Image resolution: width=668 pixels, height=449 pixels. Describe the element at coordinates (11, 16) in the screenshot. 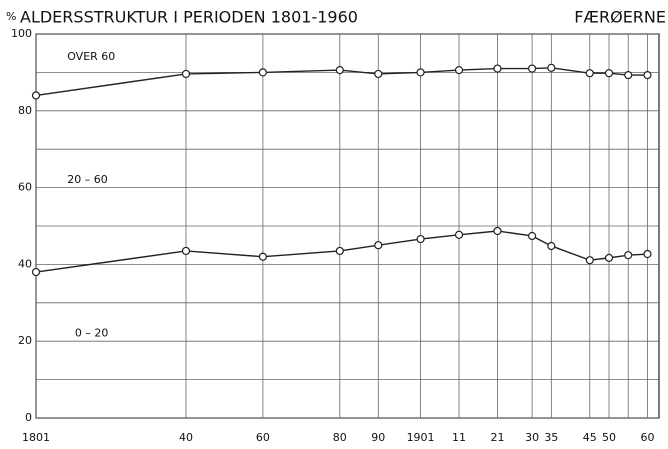

I see `y-axis-label: %` at that location.